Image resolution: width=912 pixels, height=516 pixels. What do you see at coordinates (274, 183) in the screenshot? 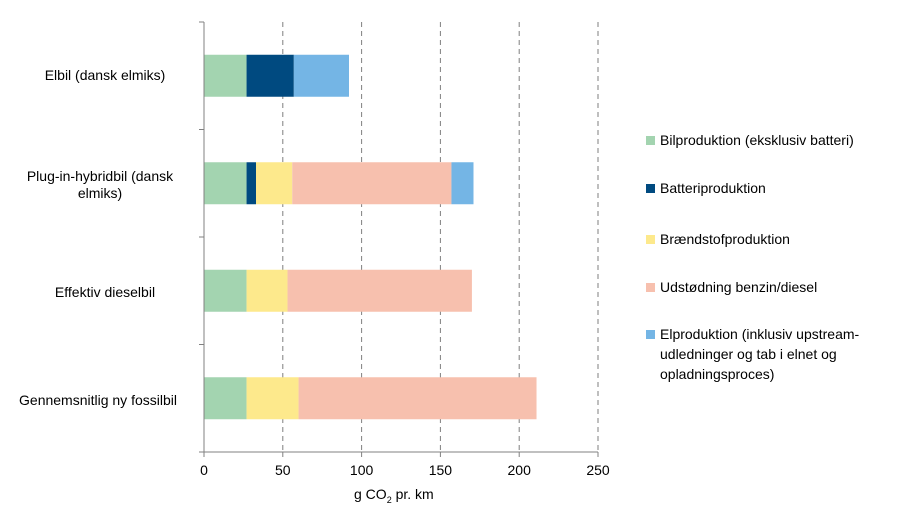
I see `bar-segment-c1-s2` at bounding box center [274, 183].